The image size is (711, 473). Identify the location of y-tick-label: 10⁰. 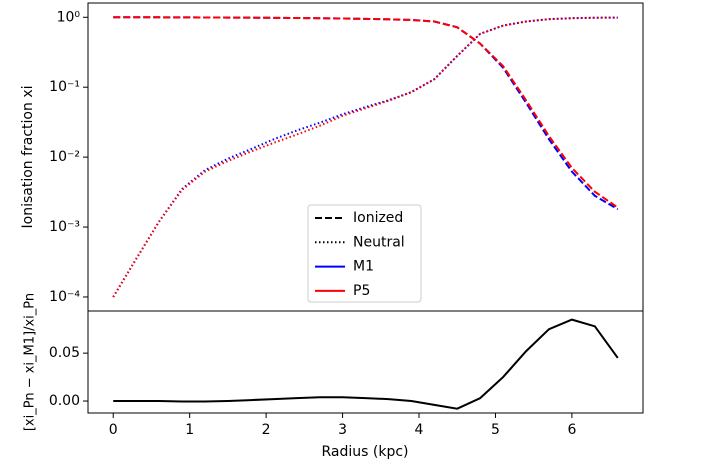
(69, 17).